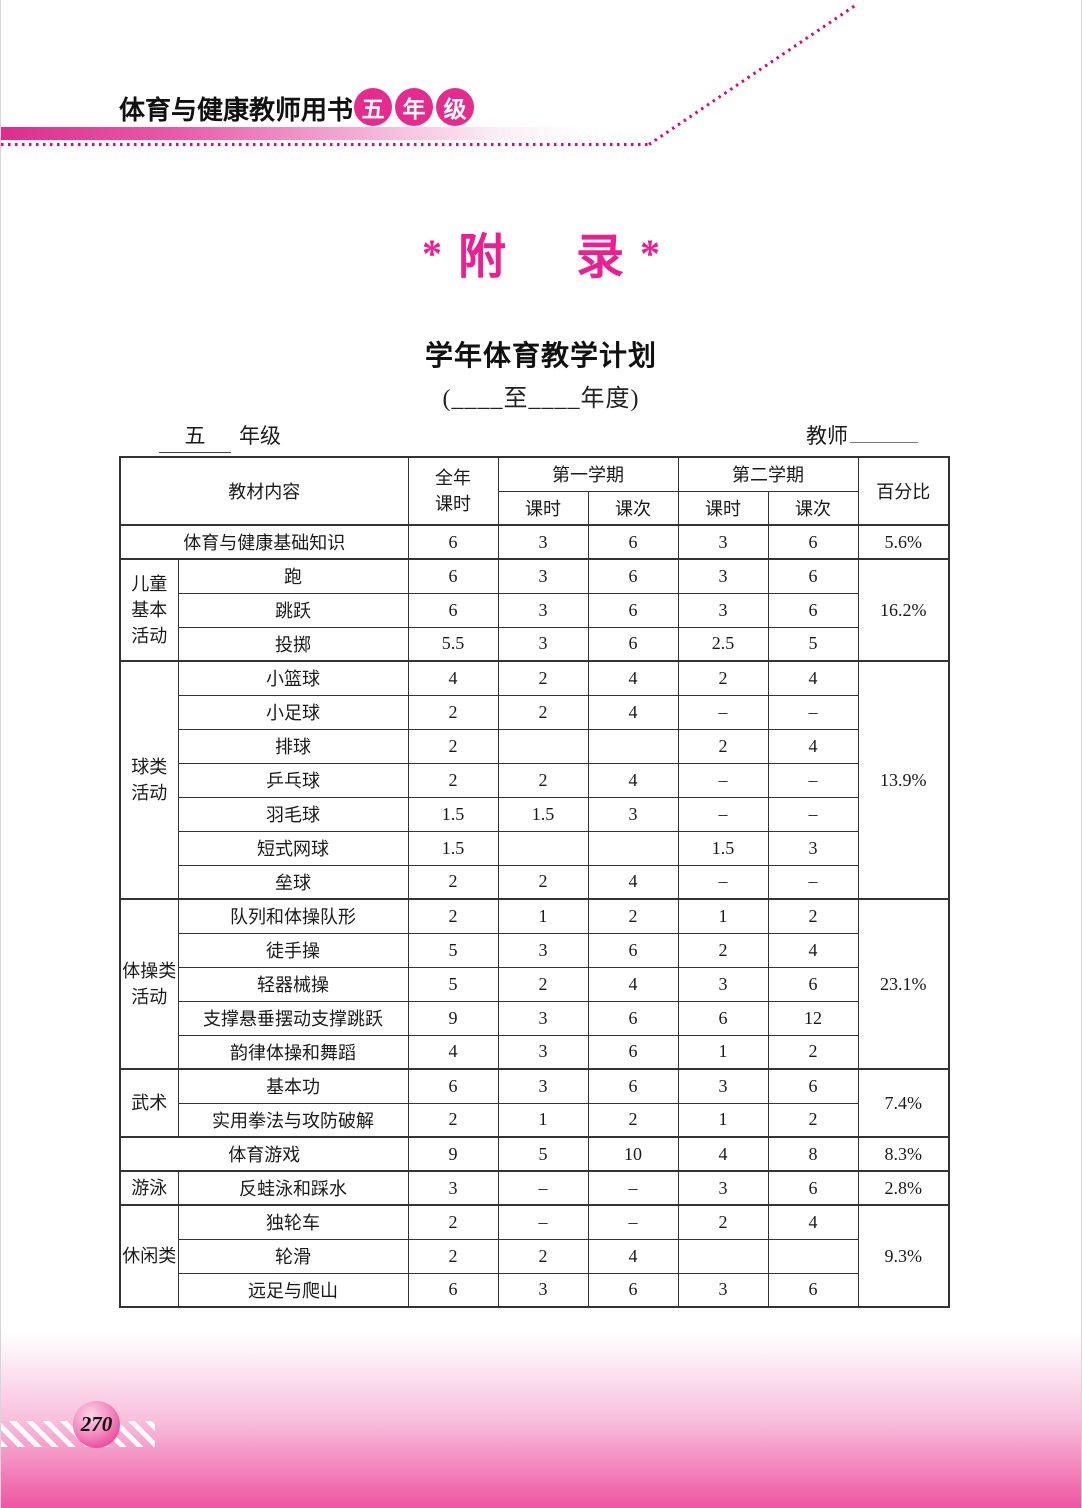 The height and width of the screenshot is (1508, 1082). Describe the element at coordinates (534, 644) in the screenshot. I see `table-row: 投掷 5.5 3 6 2.5 5` at that location.